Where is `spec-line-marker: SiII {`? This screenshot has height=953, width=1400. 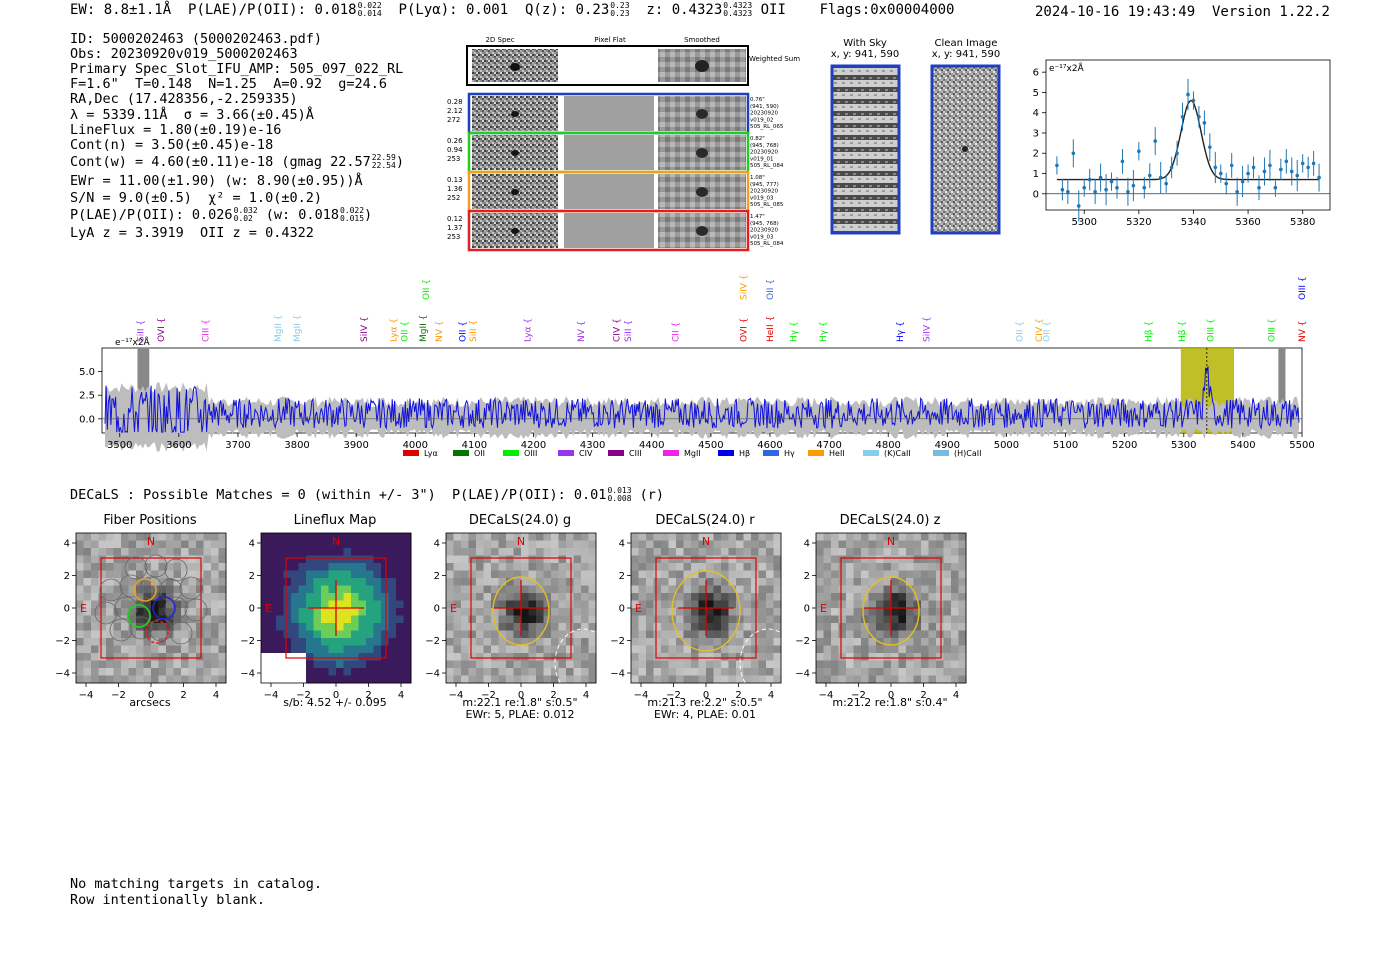
spec-line-marker: SiII { is located at coordinates (474, 331).